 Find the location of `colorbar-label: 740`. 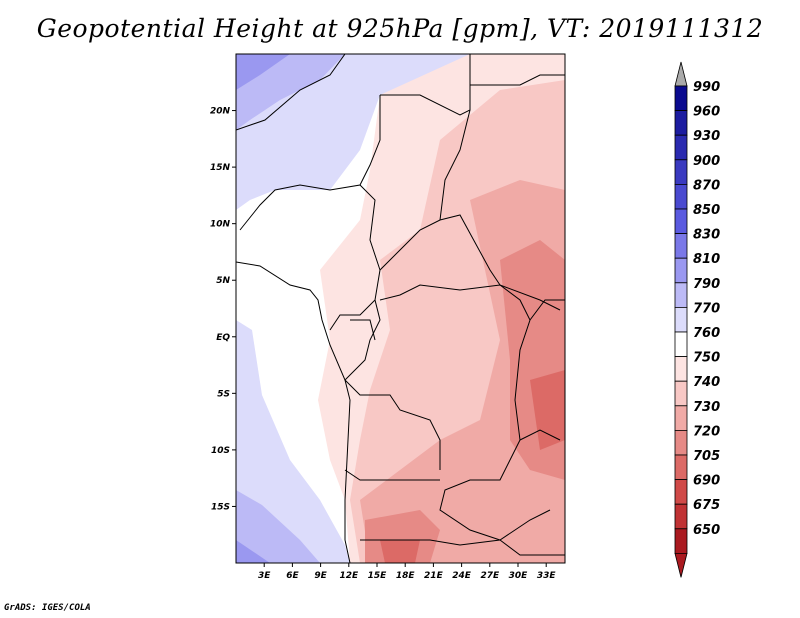

colorbar-label: 740 is located at coordinates (706, 382).